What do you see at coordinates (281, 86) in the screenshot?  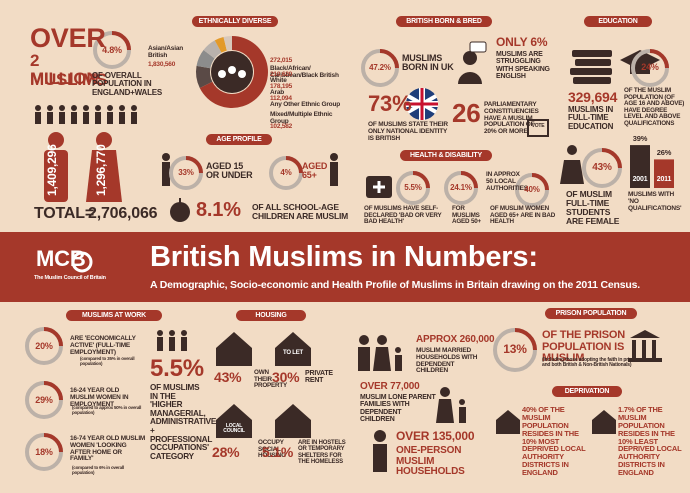 I see `group-value: 178,195` at bounding box center [281, 86].